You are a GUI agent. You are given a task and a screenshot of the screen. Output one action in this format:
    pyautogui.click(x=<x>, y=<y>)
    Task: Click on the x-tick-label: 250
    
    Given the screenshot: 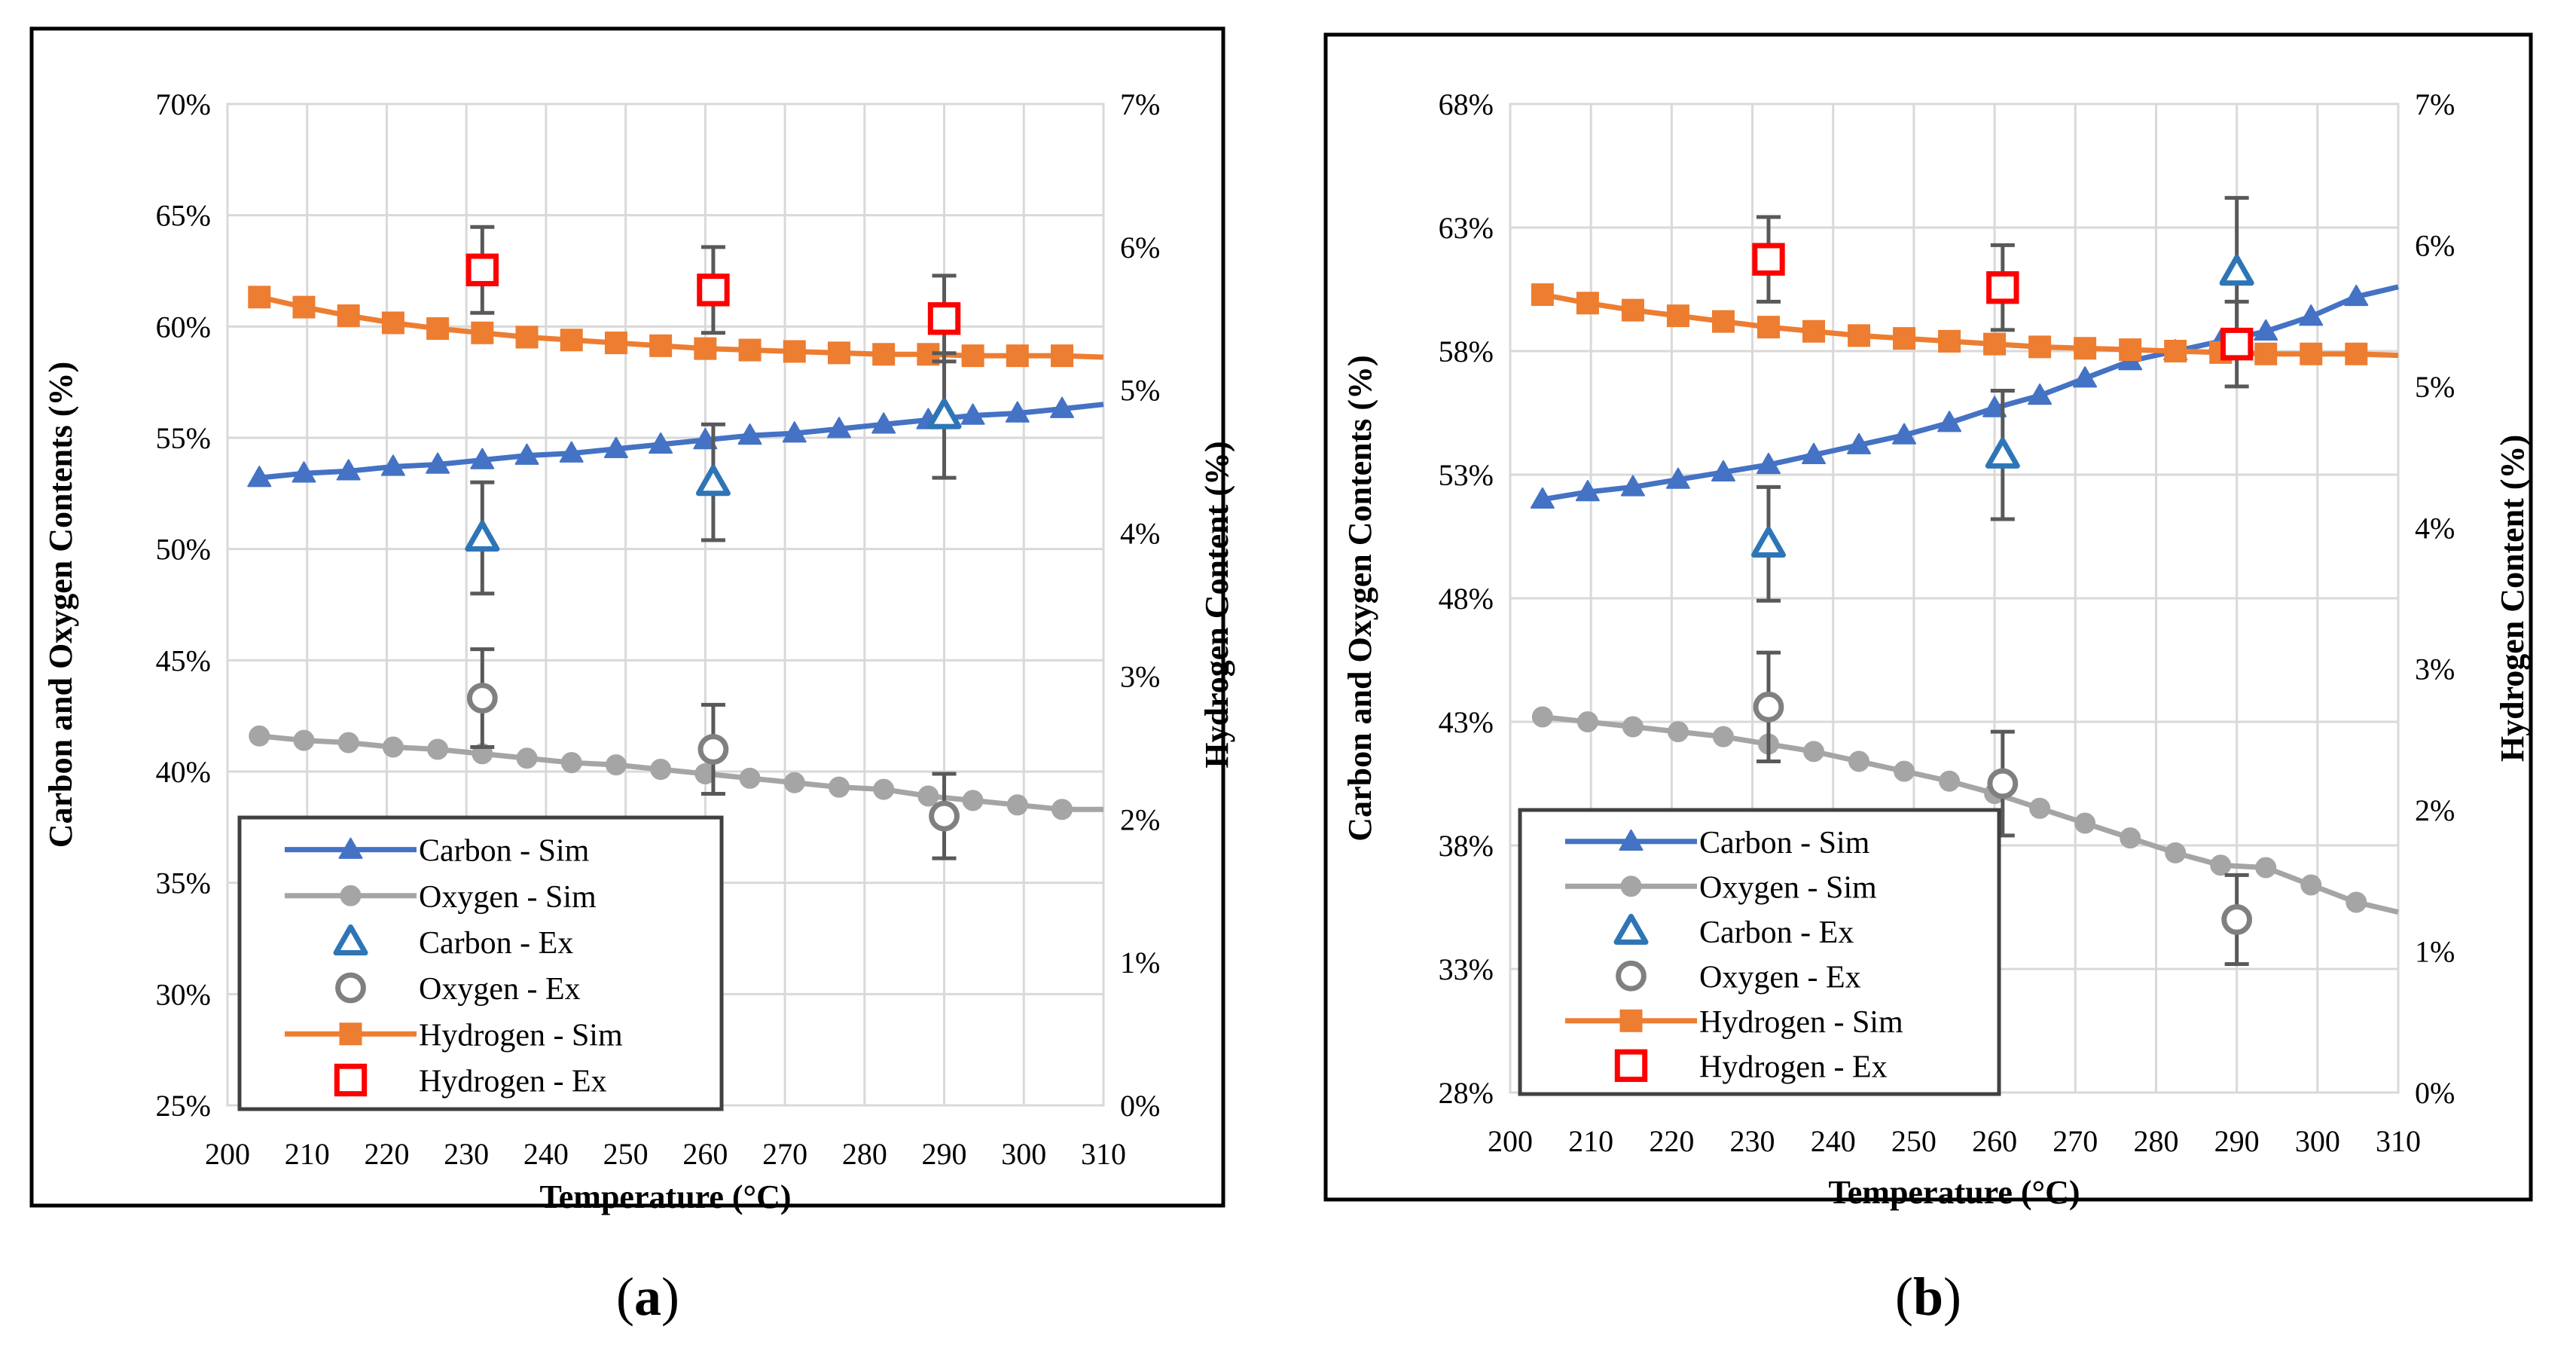 What is the action you would take?
    pyautogui.click(x=626, y=1154)
    